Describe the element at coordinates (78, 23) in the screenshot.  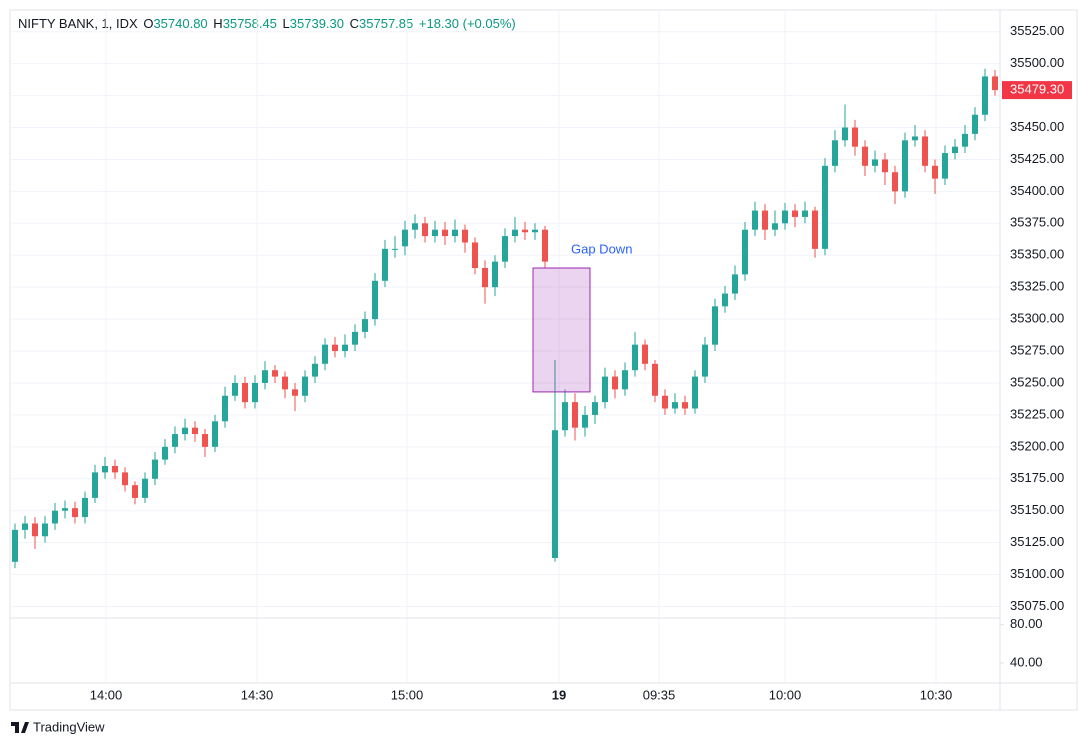
I see `symbol: NIFTY BANK, 1, IDX` at that location.